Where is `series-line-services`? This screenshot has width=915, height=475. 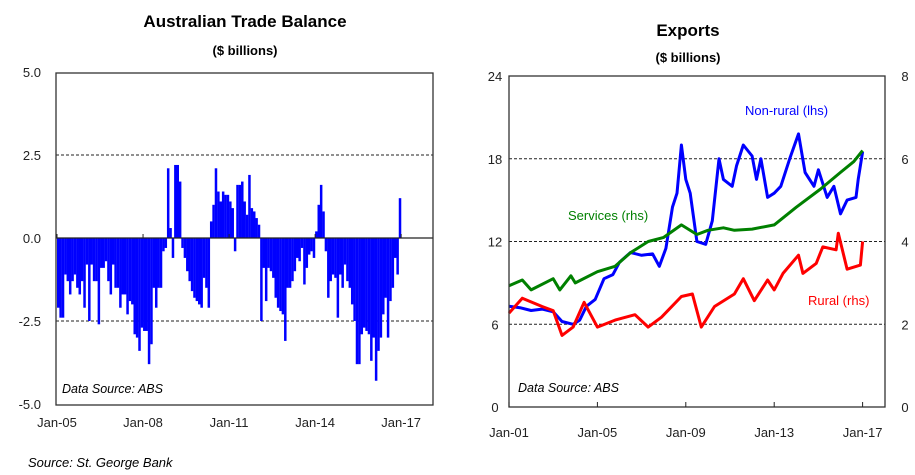
series-line-services is located at coordinates (686, 220).